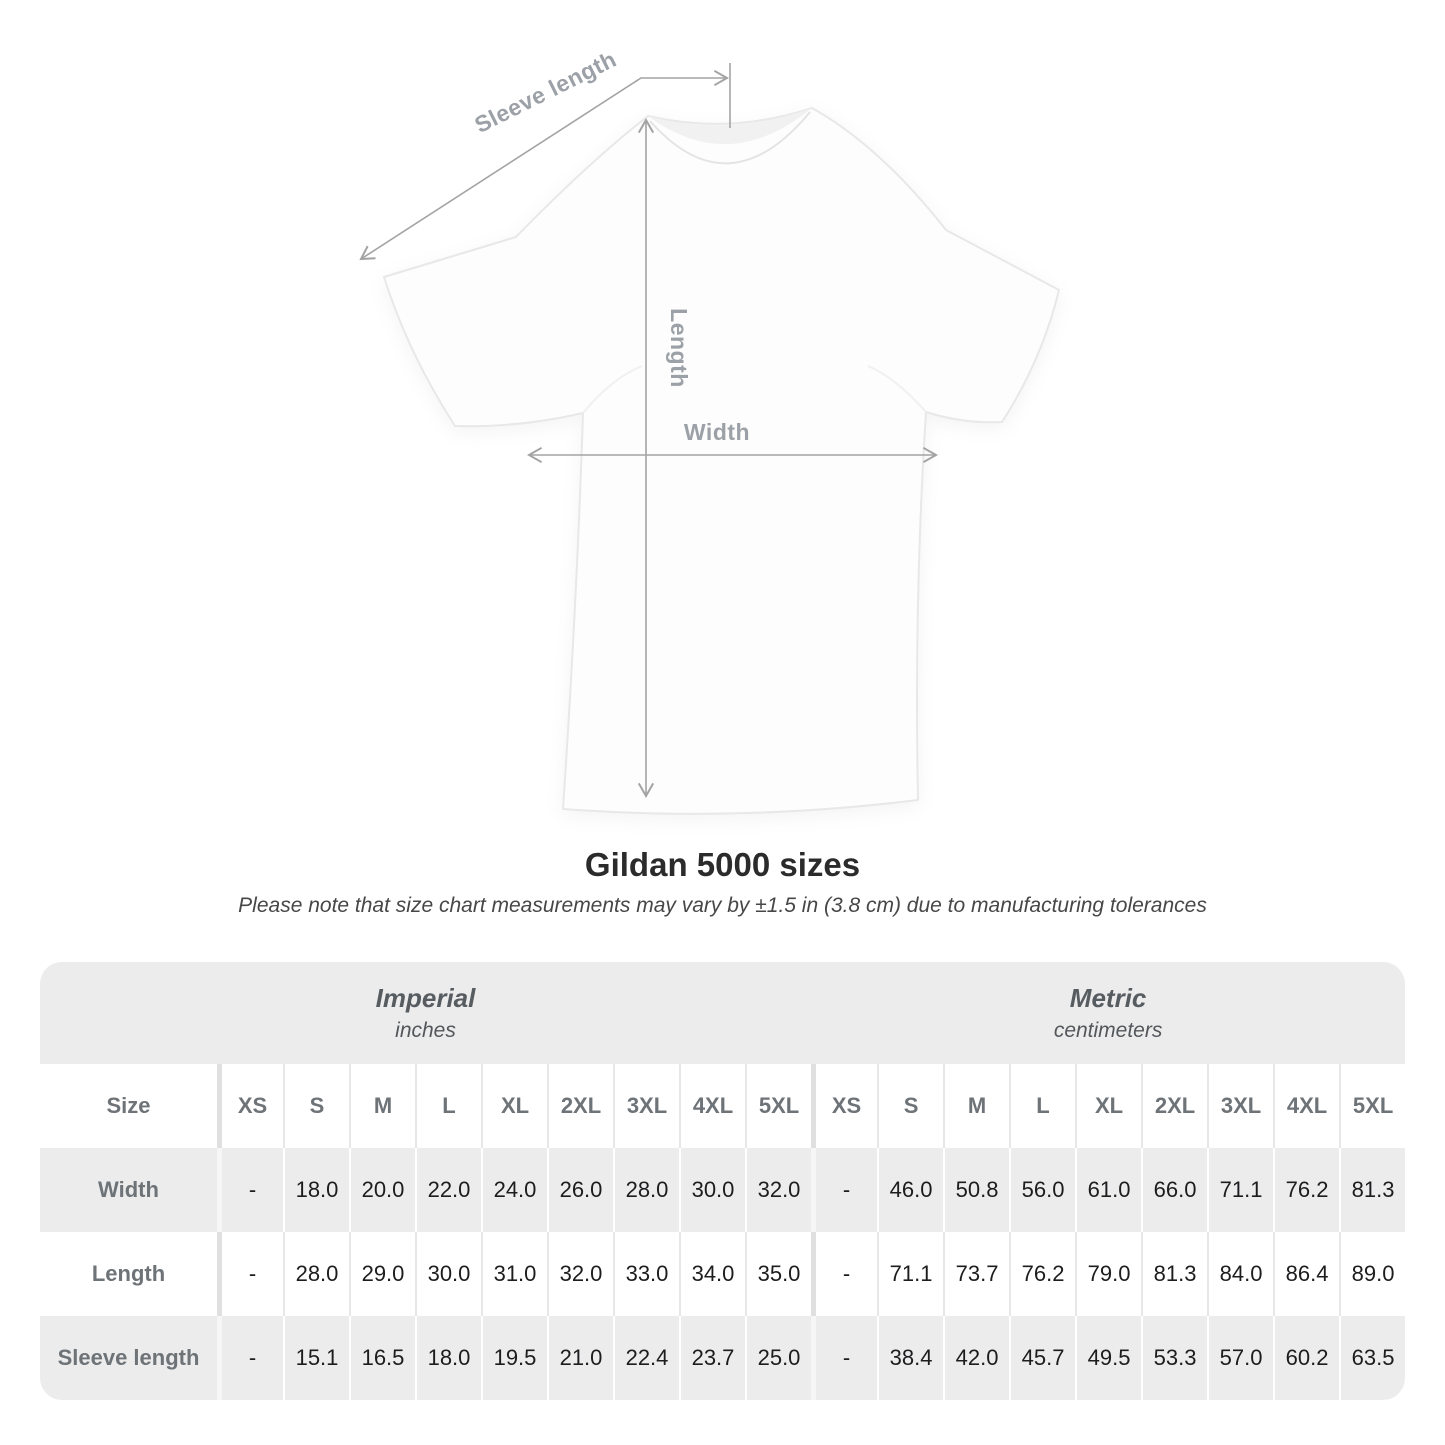 Image resolution: width=1445 pixels, height=1445 pixels. I want to click on cell: 57.0, so click(1240, 1358).